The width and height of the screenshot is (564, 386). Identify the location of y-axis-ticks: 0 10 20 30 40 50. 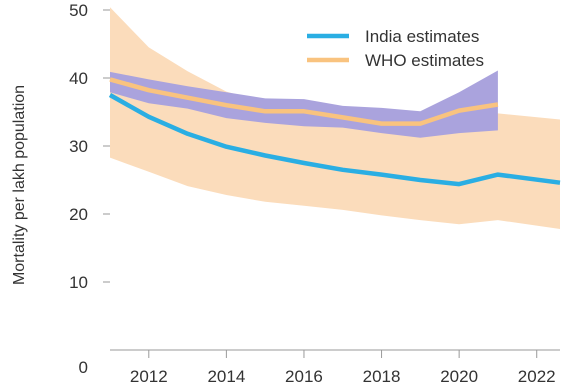
(89, 189).